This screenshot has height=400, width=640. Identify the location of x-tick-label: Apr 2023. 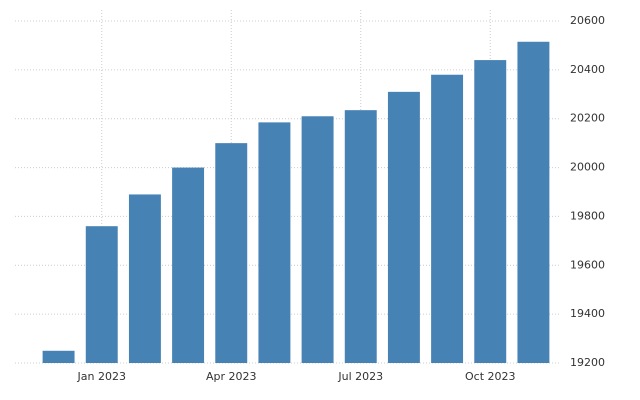
(231, 376).